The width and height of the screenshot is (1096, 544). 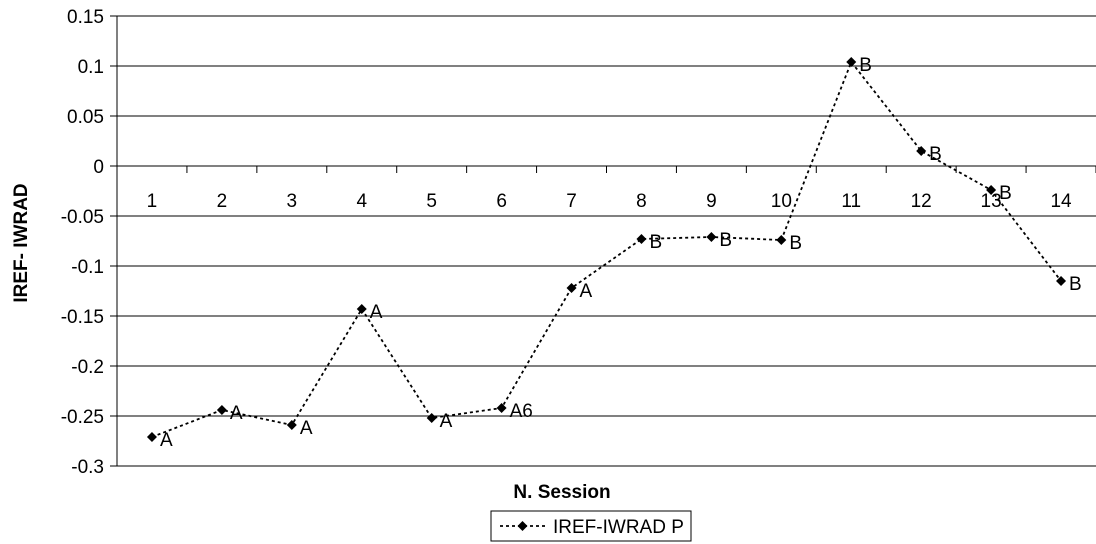 I want to click on x-tick-labels: 1 2 3 4 5 6 7 8 9 10 11 12 13 14, so click(x=609, y=201).